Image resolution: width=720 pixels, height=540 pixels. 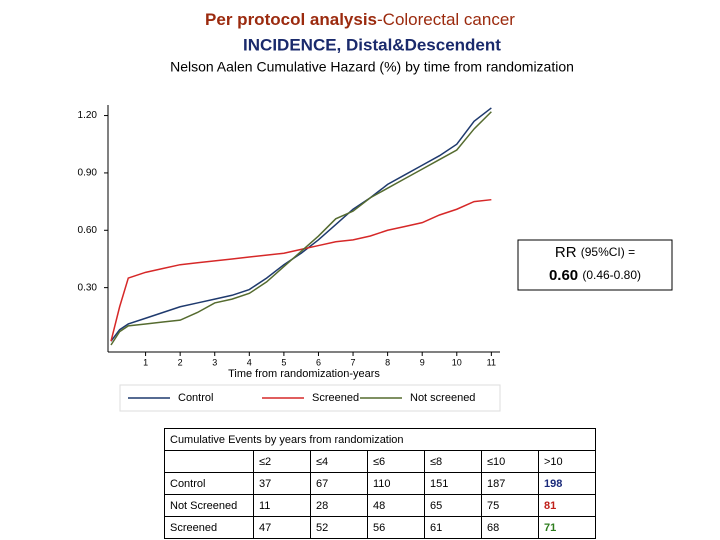 I want to click on value-cell: 75, so click(x=510, y=505).